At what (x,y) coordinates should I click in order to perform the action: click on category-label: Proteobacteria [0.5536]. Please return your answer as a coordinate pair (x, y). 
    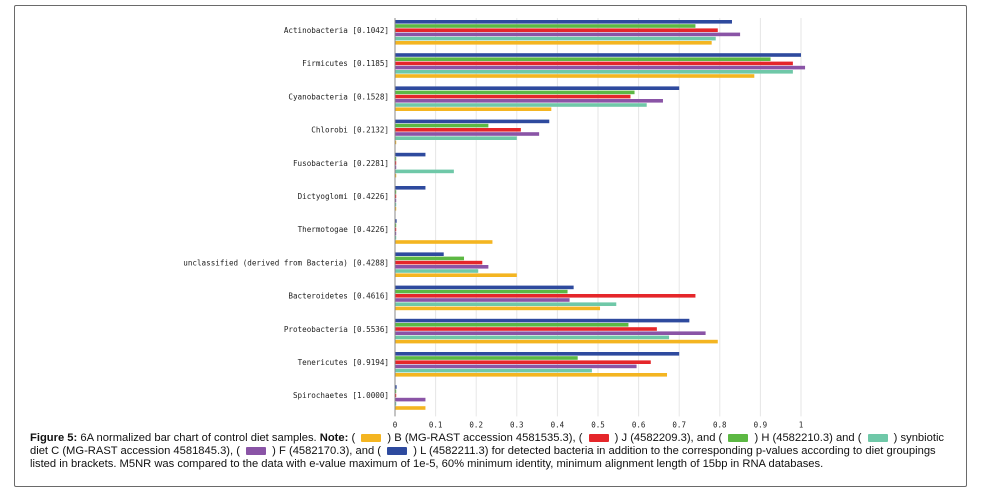
    Looking at the image, I should click on (336, 329).